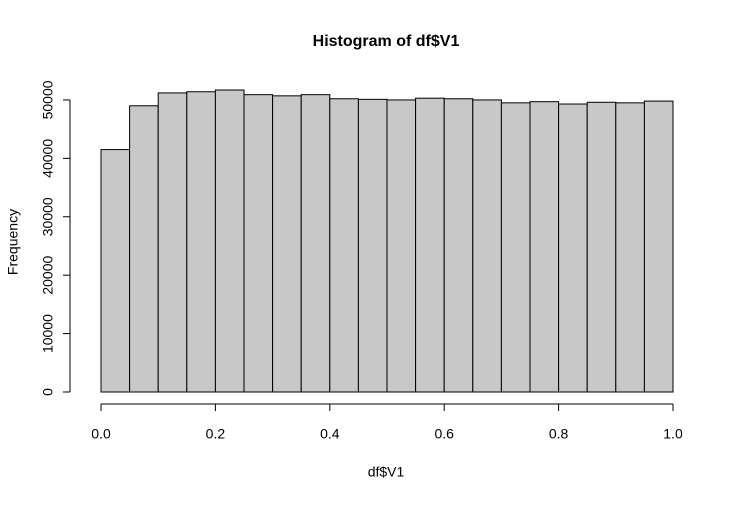 Image resolution: width=736 pixels, height=508 pixels. What do you see at coordinates (559, 434) in the screenshot?
I see `x-tick-label: 0.8` at bounding box center [559, 434].